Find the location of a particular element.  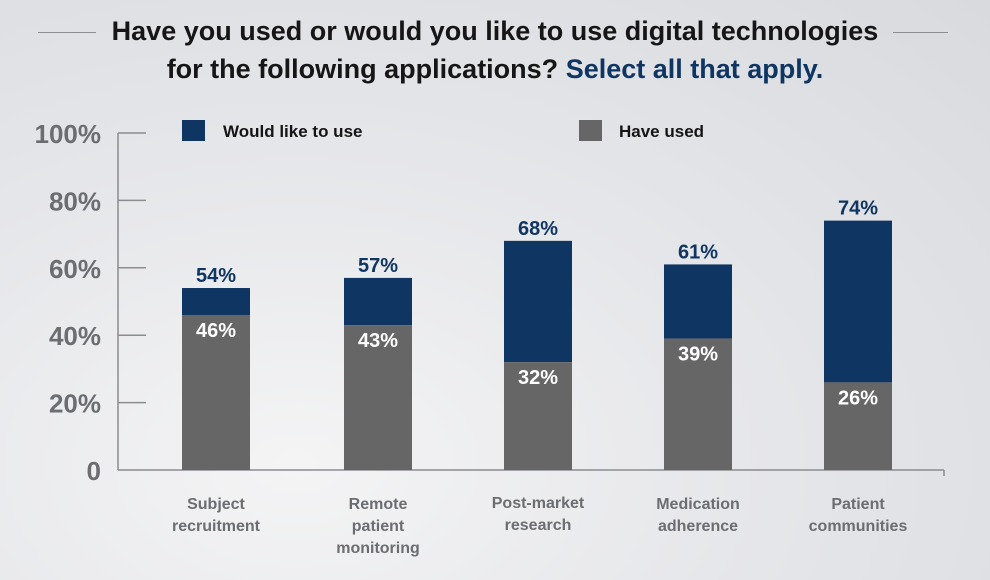

title-instruction: Select all that apply. is located at coordinates (694, 69).